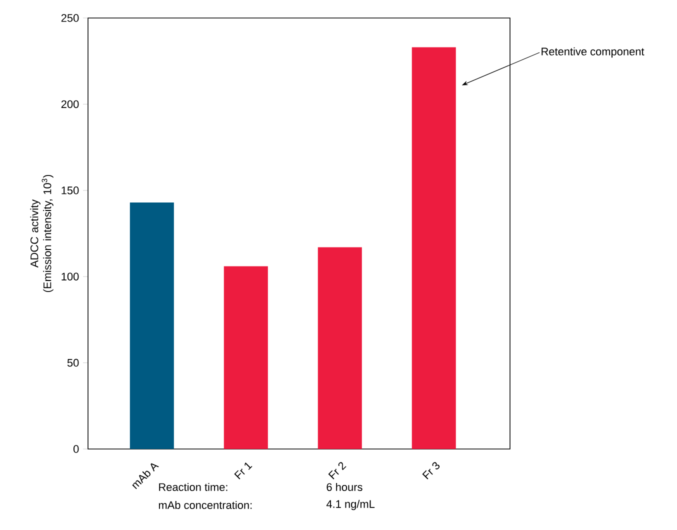 Image resolution: width=677 pixels, height=530 pixels. Describe the element at coordinates (42, 233) in the screenshot. I see `y-axis-title: ADCC activity (Emission intensity, 10$^{3}$)` at that location.